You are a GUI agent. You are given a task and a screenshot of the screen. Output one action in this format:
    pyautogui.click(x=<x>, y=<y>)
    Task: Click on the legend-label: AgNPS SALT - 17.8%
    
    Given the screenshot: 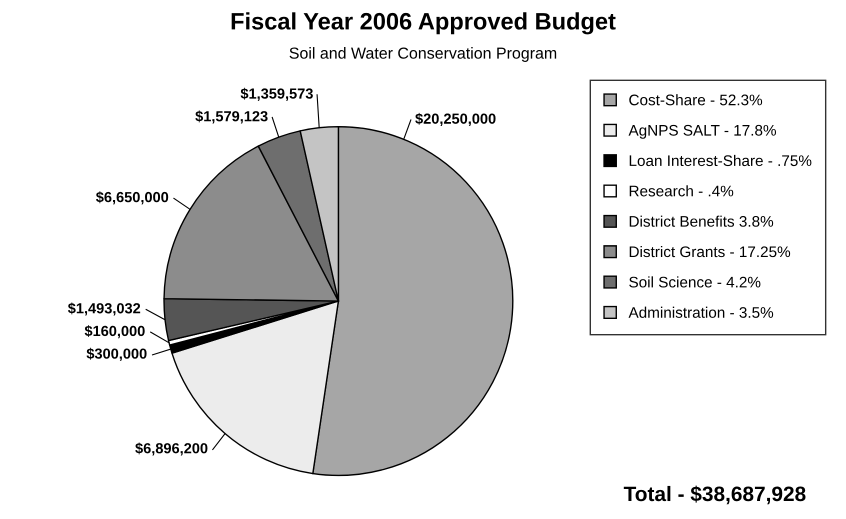 What is the action you would take?
    pyautogui.click(x=702, y=131)
    